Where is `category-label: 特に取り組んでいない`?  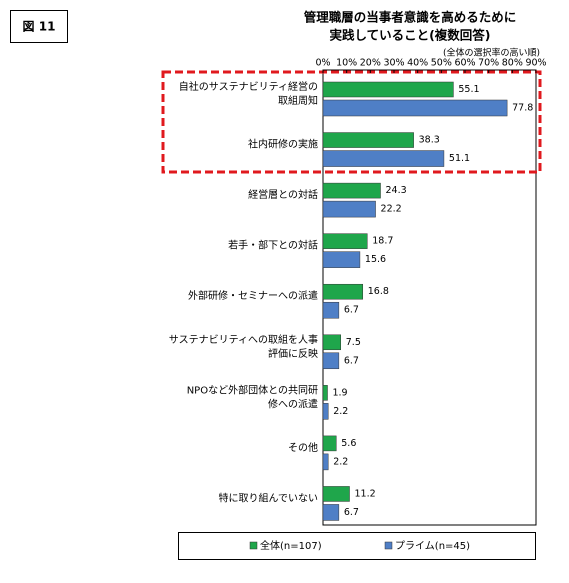 category-label: 特に取り組んでいない is located at coordinates (269, 497).